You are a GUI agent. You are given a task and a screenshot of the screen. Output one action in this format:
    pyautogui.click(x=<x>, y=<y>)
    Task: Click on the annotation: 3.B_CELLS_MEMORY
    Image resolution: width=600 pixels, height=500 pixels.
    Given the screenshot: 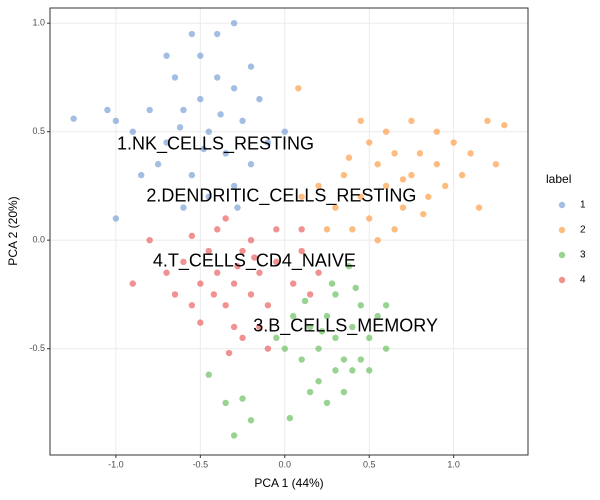 What is the action you would take?
    pyautogui.click(x=345, y=326)
    